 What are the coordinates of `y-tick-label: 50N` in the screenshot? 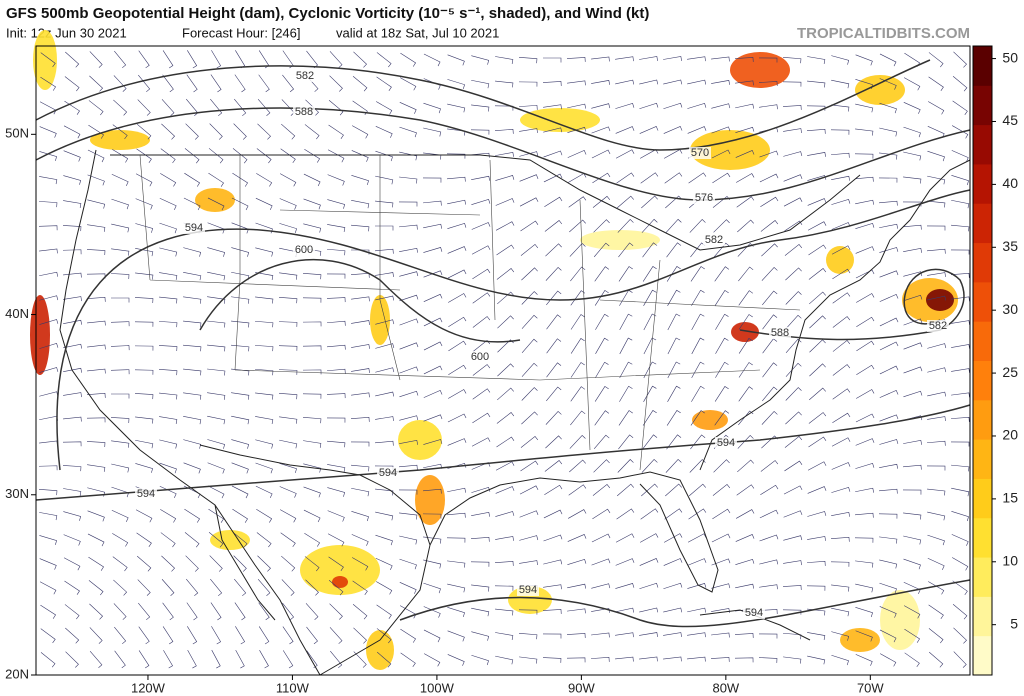 It's located at (17, 133).